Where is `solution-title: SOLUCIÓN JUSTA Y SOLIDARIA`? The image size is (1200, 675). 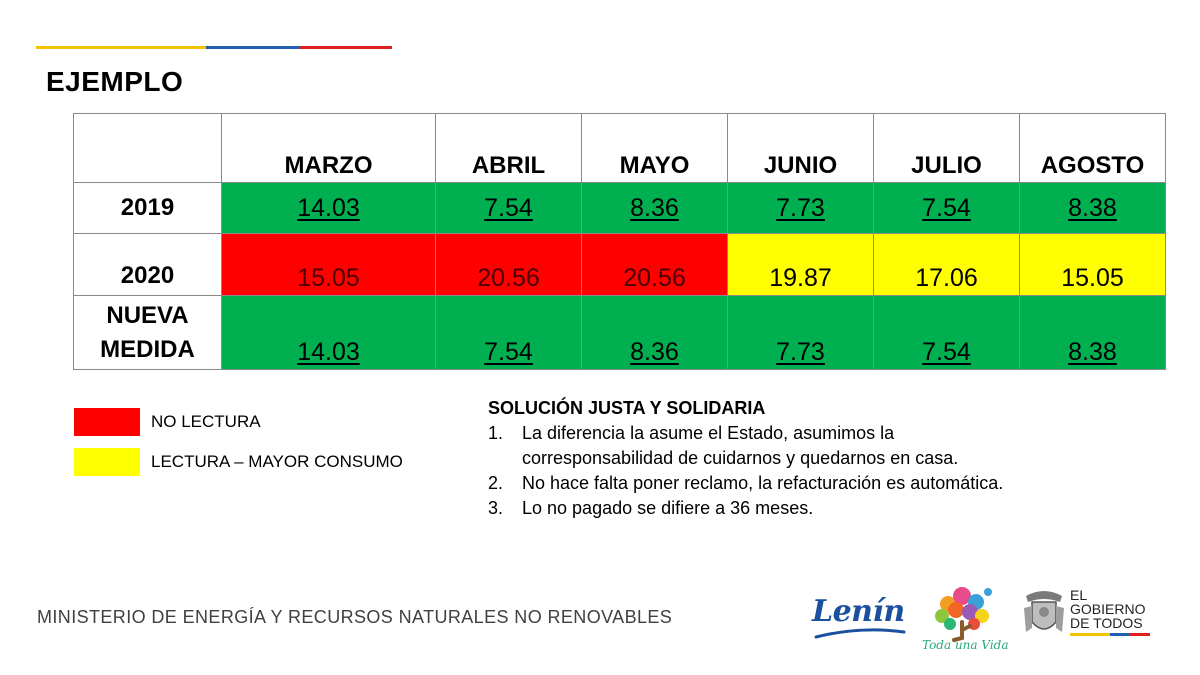
solution-title: SOLUCIÓN JUSTA Y SOLIDARIA is located at coordinates (627, 408).